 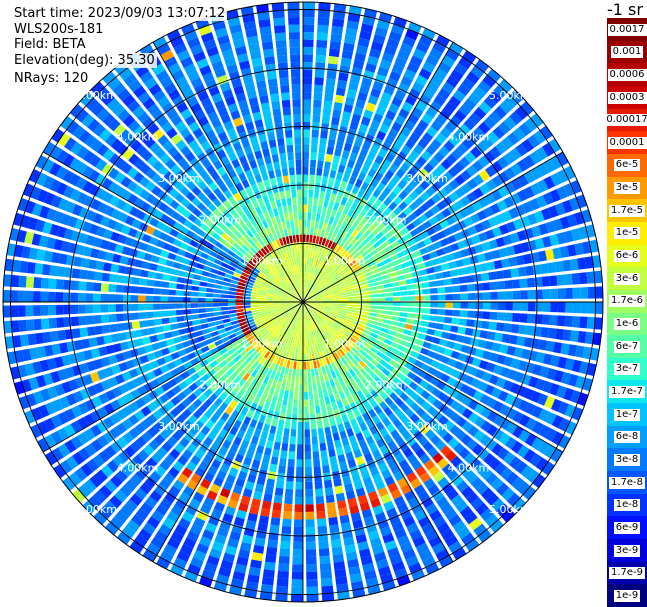 I want to click on azimuth-spoke, so click(x=173, y=227).